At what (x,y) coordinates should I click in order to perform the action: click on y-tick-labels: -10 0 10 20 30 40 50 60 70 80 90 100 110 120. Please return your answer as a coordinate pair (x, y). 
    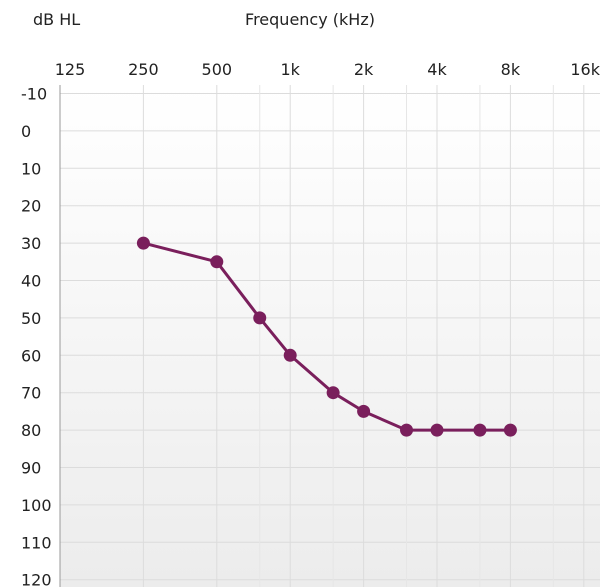
    Looking at the image, I should click on (36, 336).